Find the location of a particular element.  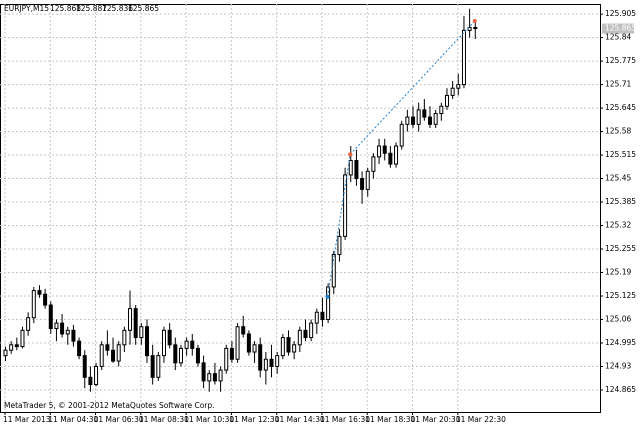

x-tick-label: 11 Mar 12:30 is located at coordinates (254, 419).